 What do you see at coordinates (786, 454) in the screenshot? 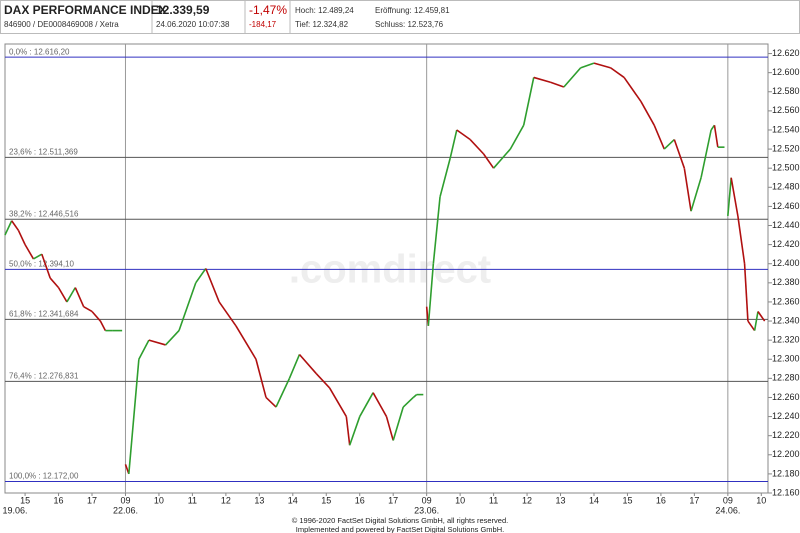
I see `y-tick-label: 12.200` at bounding box center [786, 454].